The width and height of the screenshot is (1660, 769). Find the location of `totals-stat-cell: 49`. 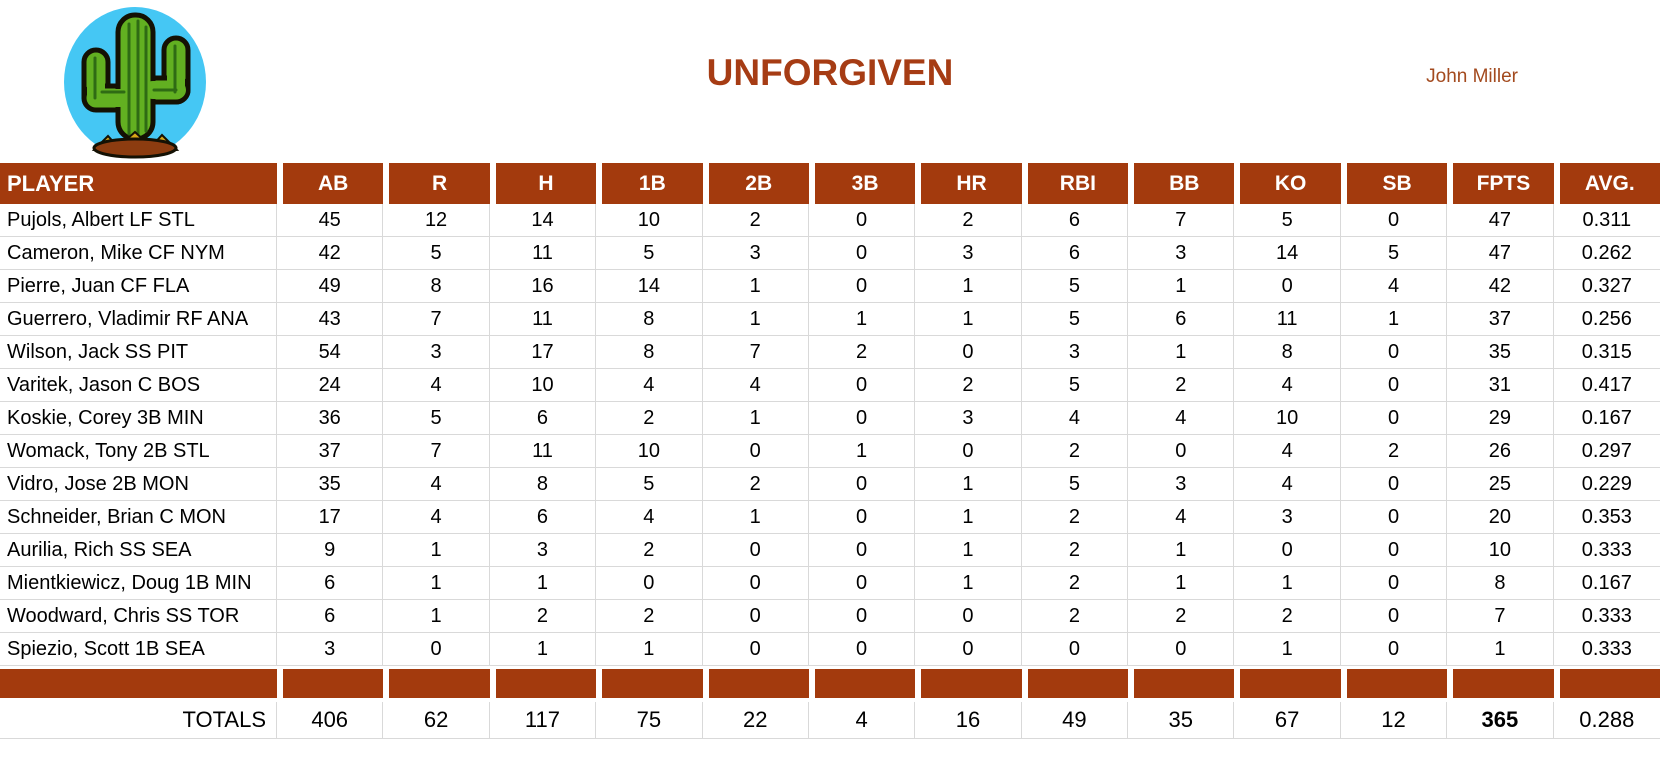

totals-stat-cell: 49 is located at coordinates (1075, 720).